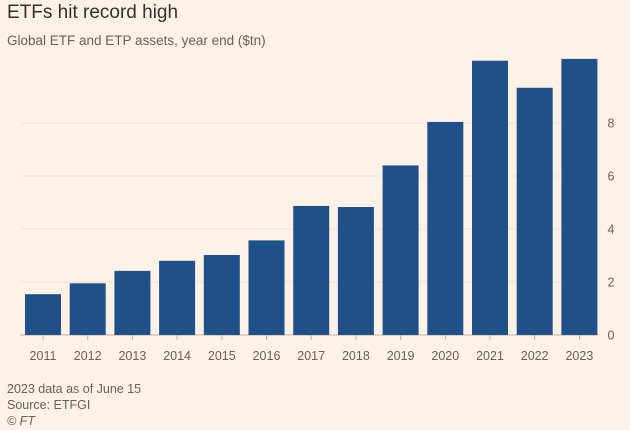  Describe the element at coordinates (355, 271) in the screenshot. I see `bar-2018` at that location.